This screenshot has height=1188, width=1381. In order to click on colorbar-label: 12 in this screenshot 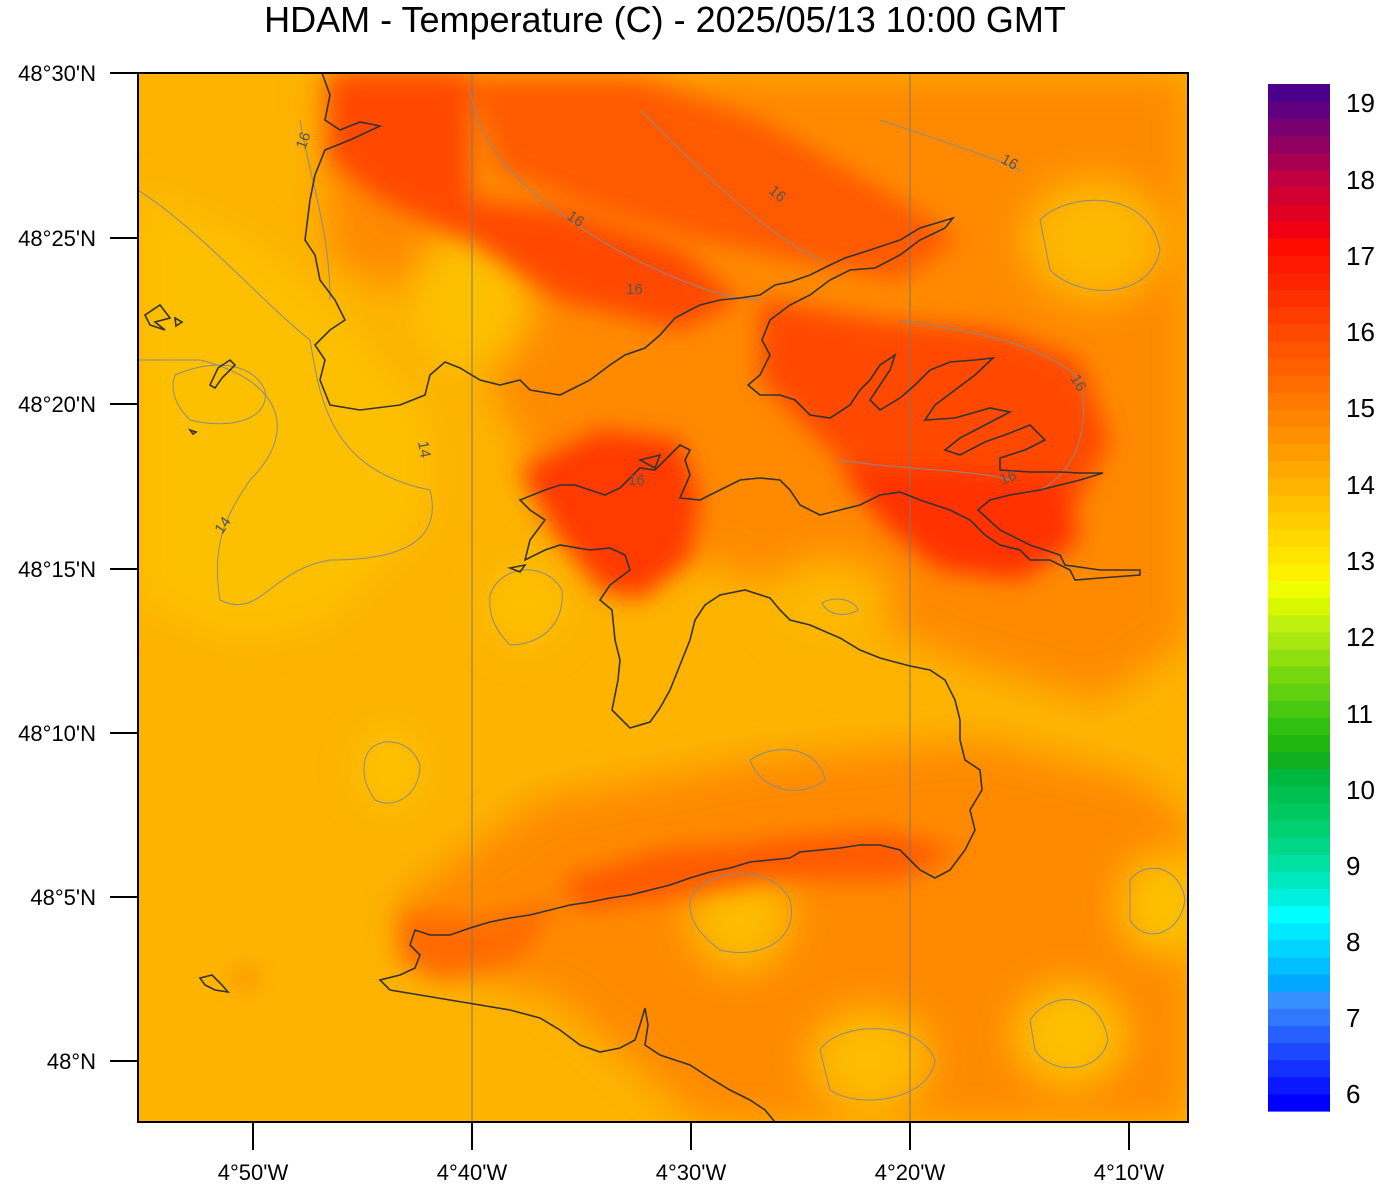, I will do `click(1360, 637)`.